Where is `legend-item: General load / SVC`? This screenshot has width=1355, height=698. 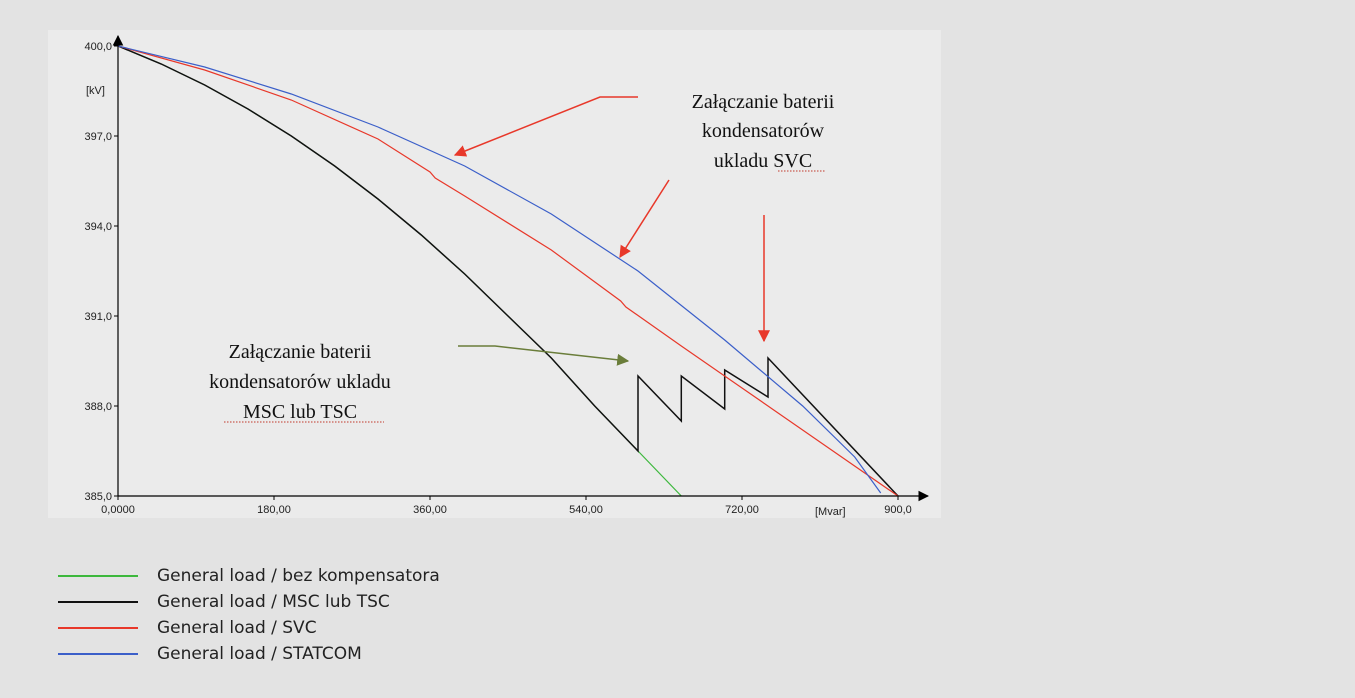
legend-item: General load / SVC is located at coordinates (249, 628).